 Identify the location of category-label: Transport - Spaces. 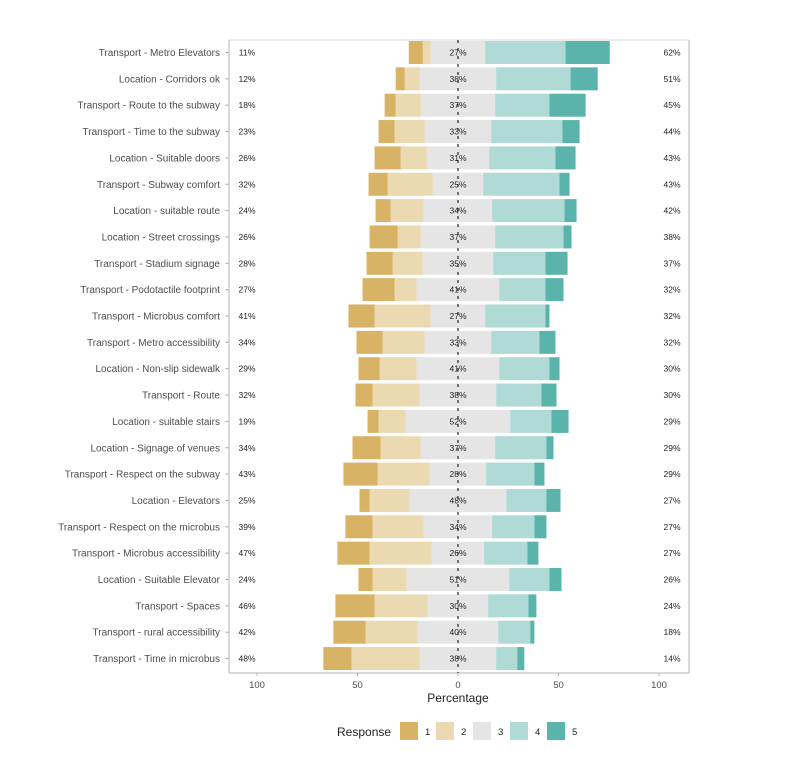
(177, 606).